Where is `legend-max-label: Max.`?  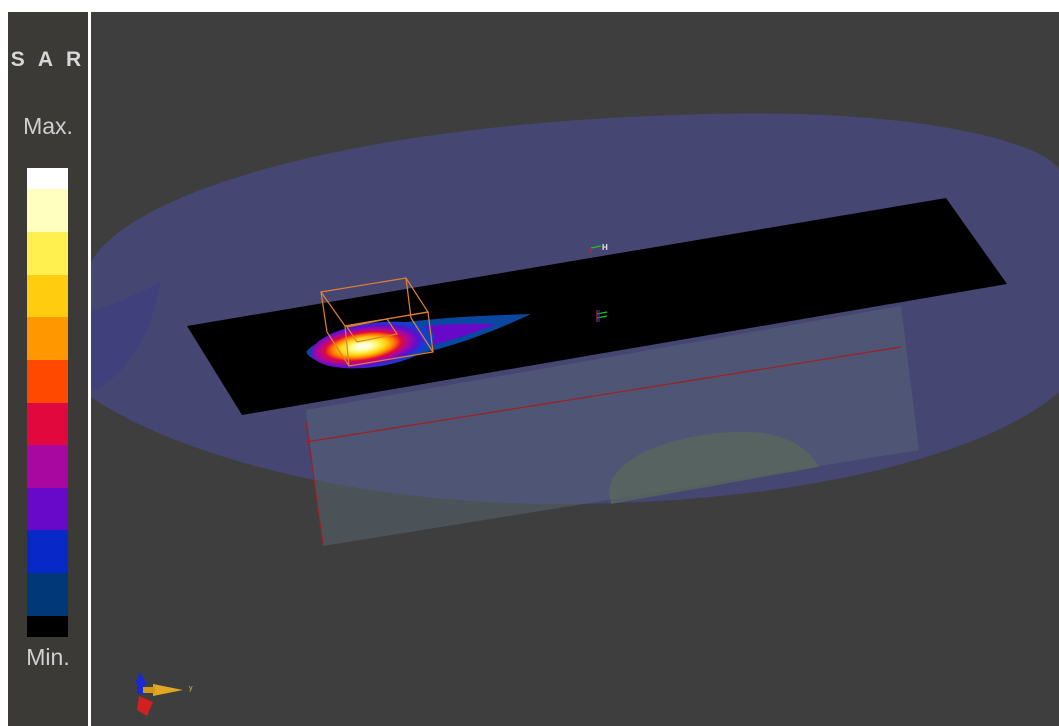
legend-max-label: Max. is located at coordinates (48, 126).